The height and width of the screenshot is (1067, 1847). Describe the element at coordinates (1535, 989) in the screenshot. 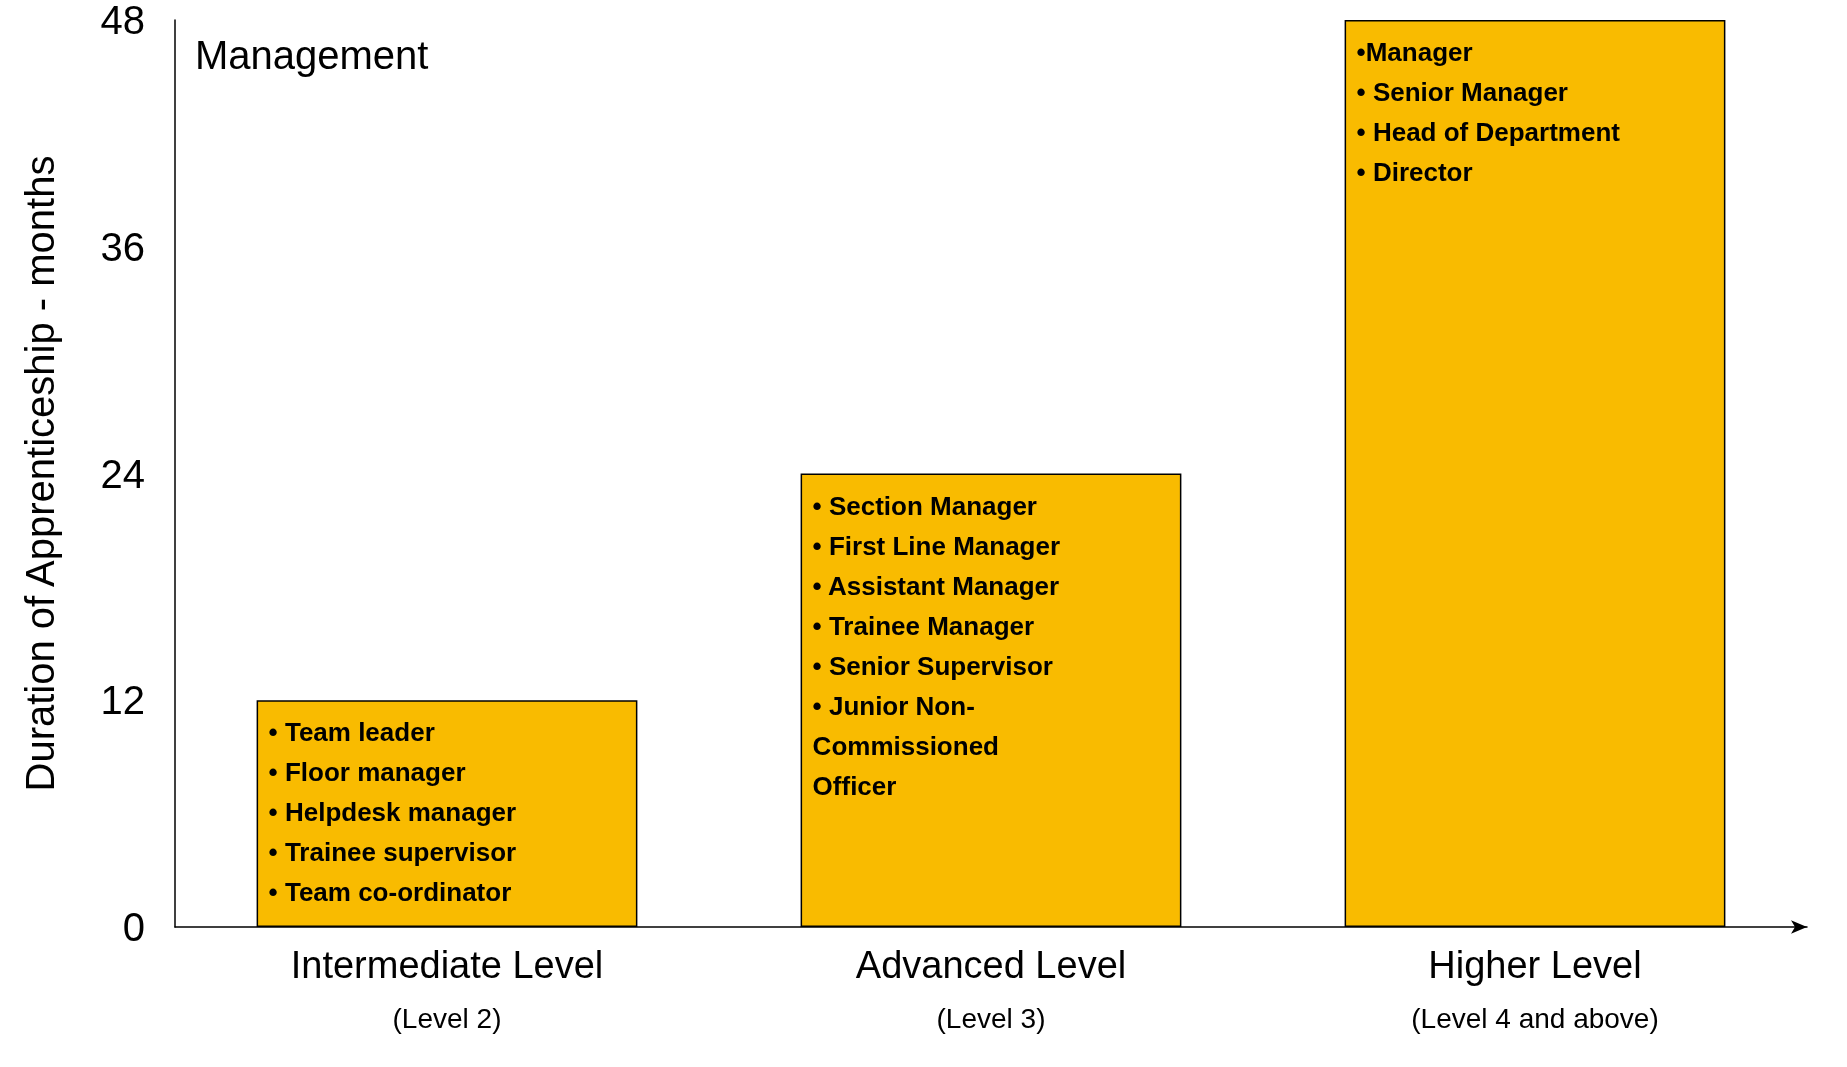

I see `x-tick-label: Higher Level (Level 4 and above)` at that location.